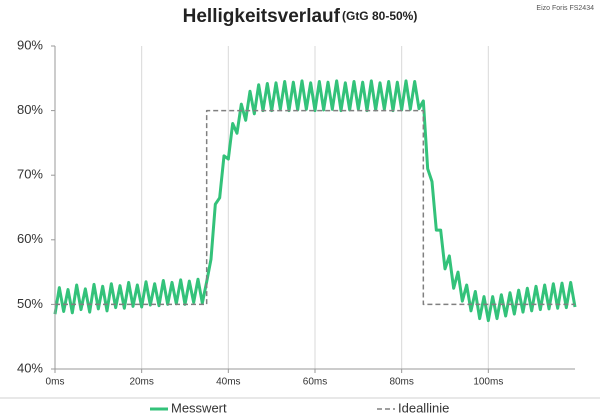 The height and width of the screenshot is (420, 600). I want to click on chart-title: Helligkeitsverlauf, so click(262, 16).